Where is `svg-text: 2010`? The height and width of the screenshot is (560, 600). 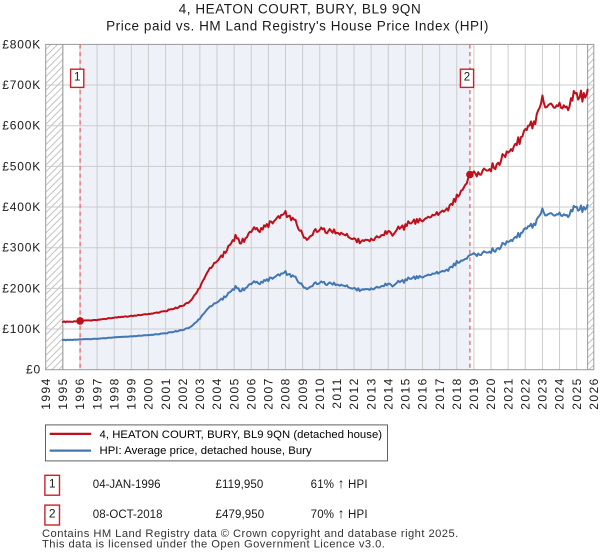 svg-text: 2010 is located at coordinates (320, 393).